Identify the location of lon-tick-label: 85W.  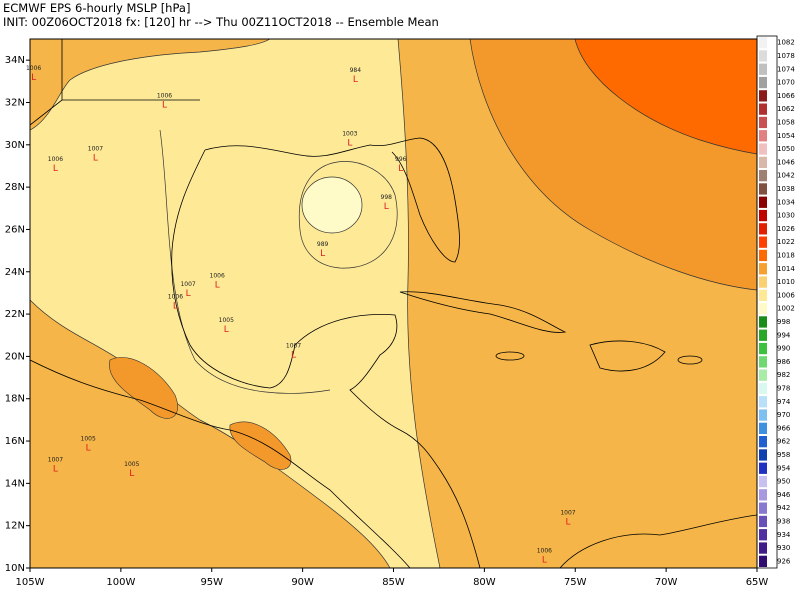
(393, 582).